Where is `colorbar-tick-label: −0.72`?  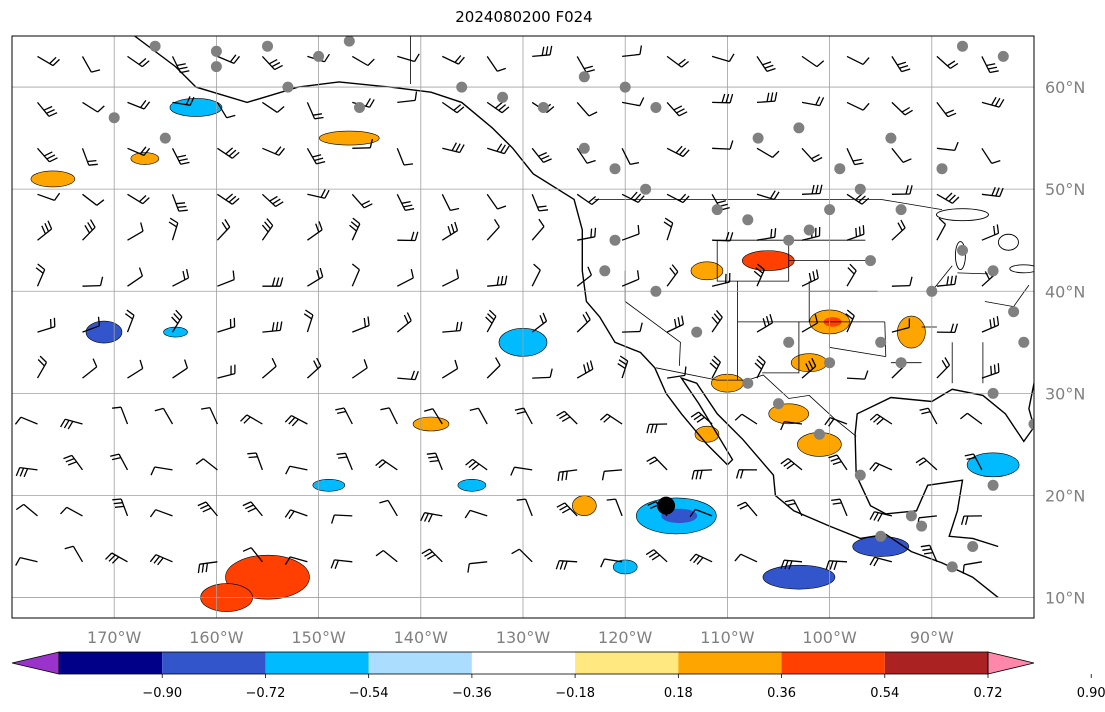
colorbar-tick-label: −0.72 is located at coordinates (266, 693).